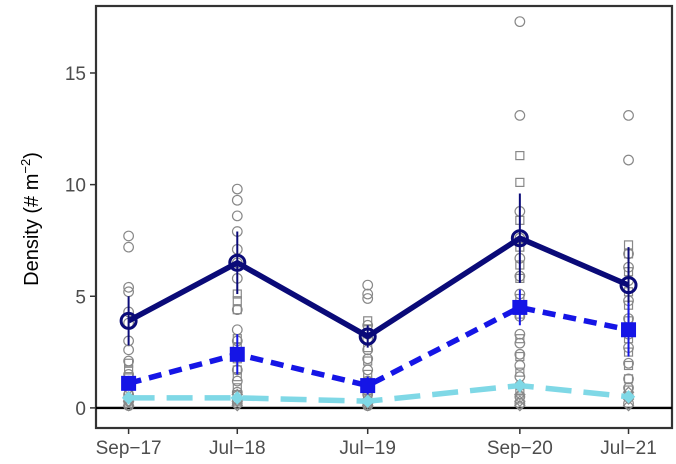  Describe the element at coordinates (75, 74) in the screenshot. I see `y-tick-label-15: 15` at that location.